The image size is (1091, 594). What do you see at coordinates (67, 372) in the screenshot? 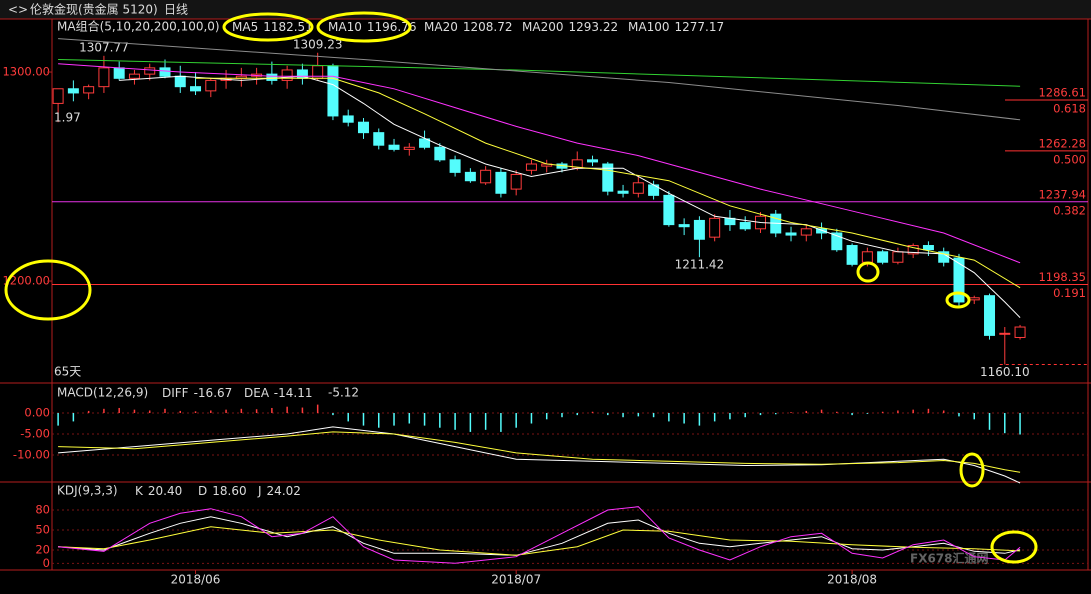
I see `period-label: 65天` at bounding box center [67, 372].